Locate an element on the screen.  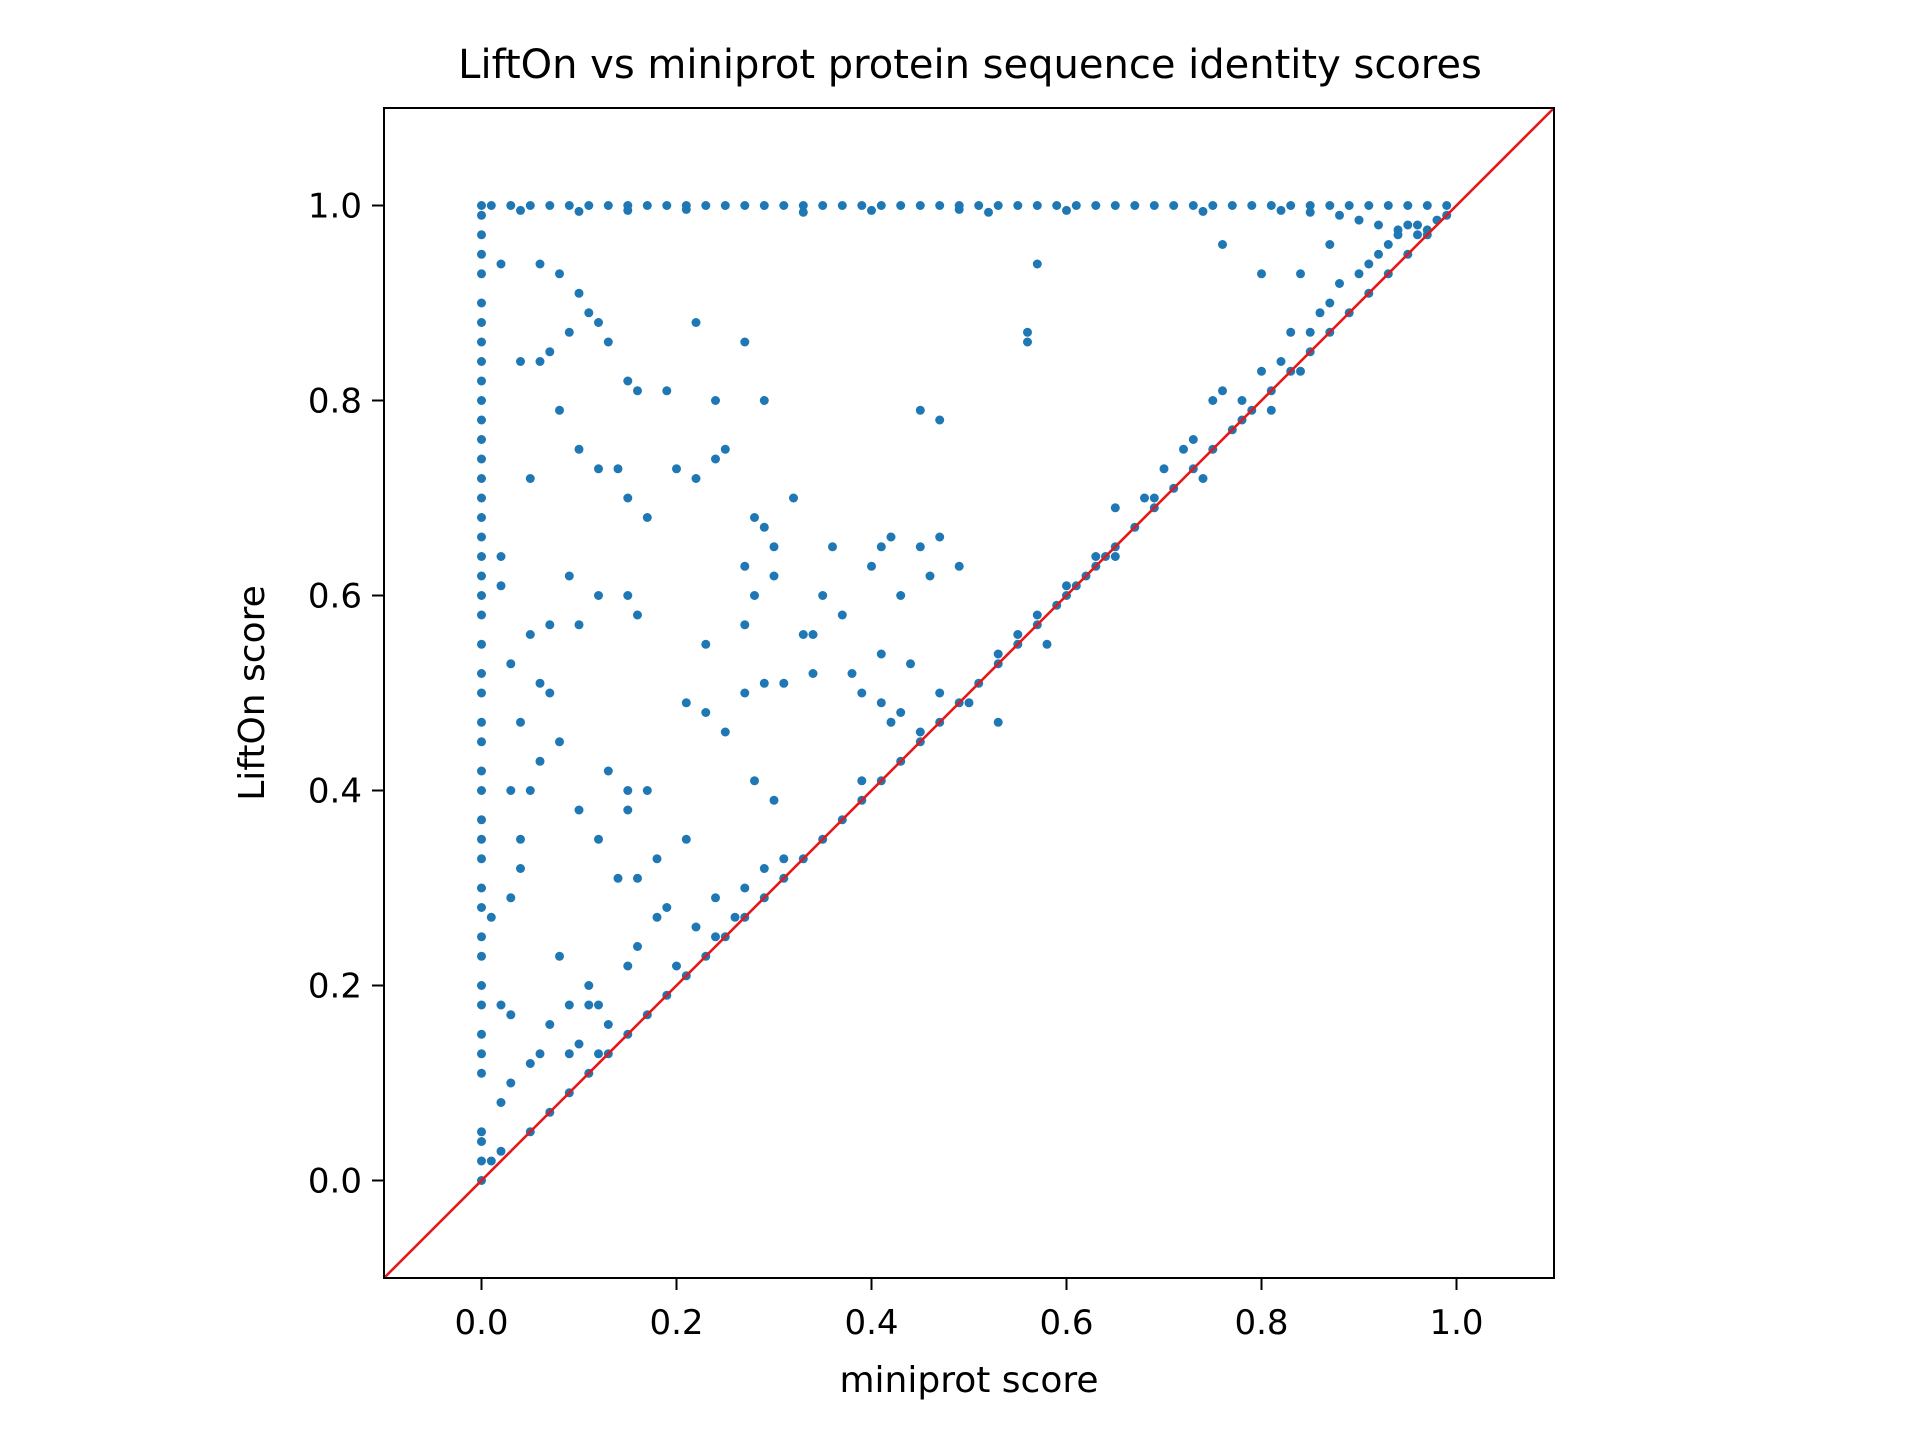
y-tick-label: 0.6 is located at coordinates (335, 597).